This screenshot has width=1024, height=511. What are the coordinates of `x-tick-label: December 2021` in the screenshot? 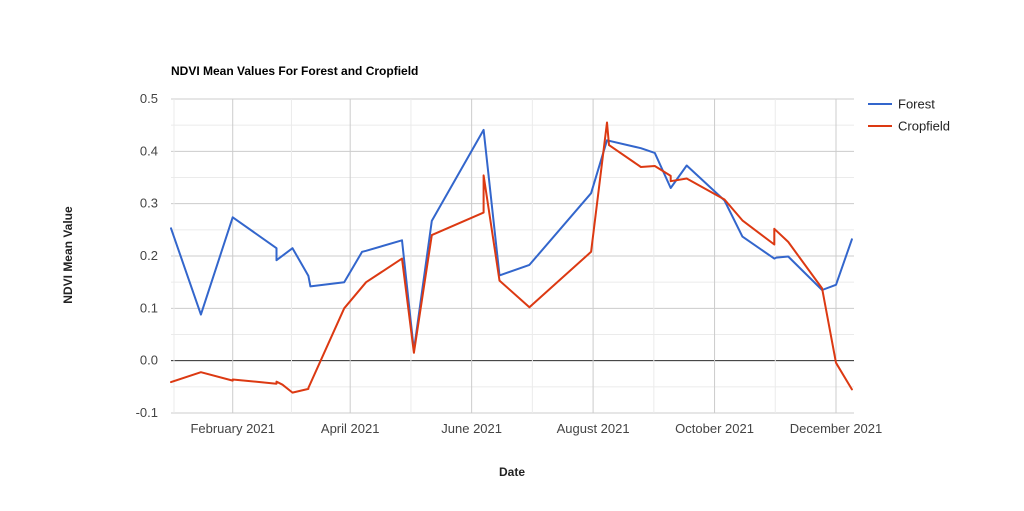 It's located at (836, 428).